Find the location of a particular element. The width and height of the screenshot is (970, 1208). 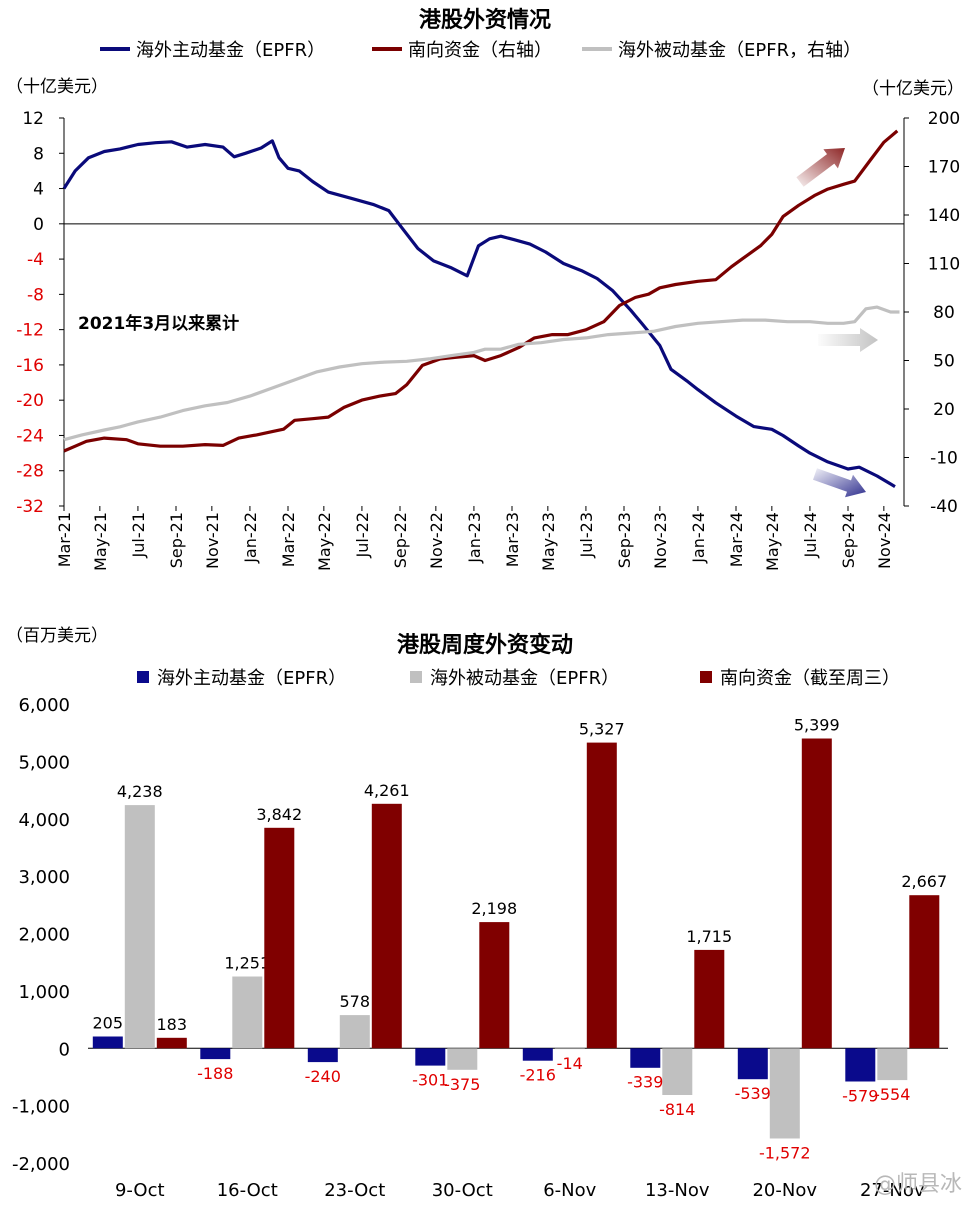

bar-category-label: 23-Oct is located at coordinates (354, 1190).